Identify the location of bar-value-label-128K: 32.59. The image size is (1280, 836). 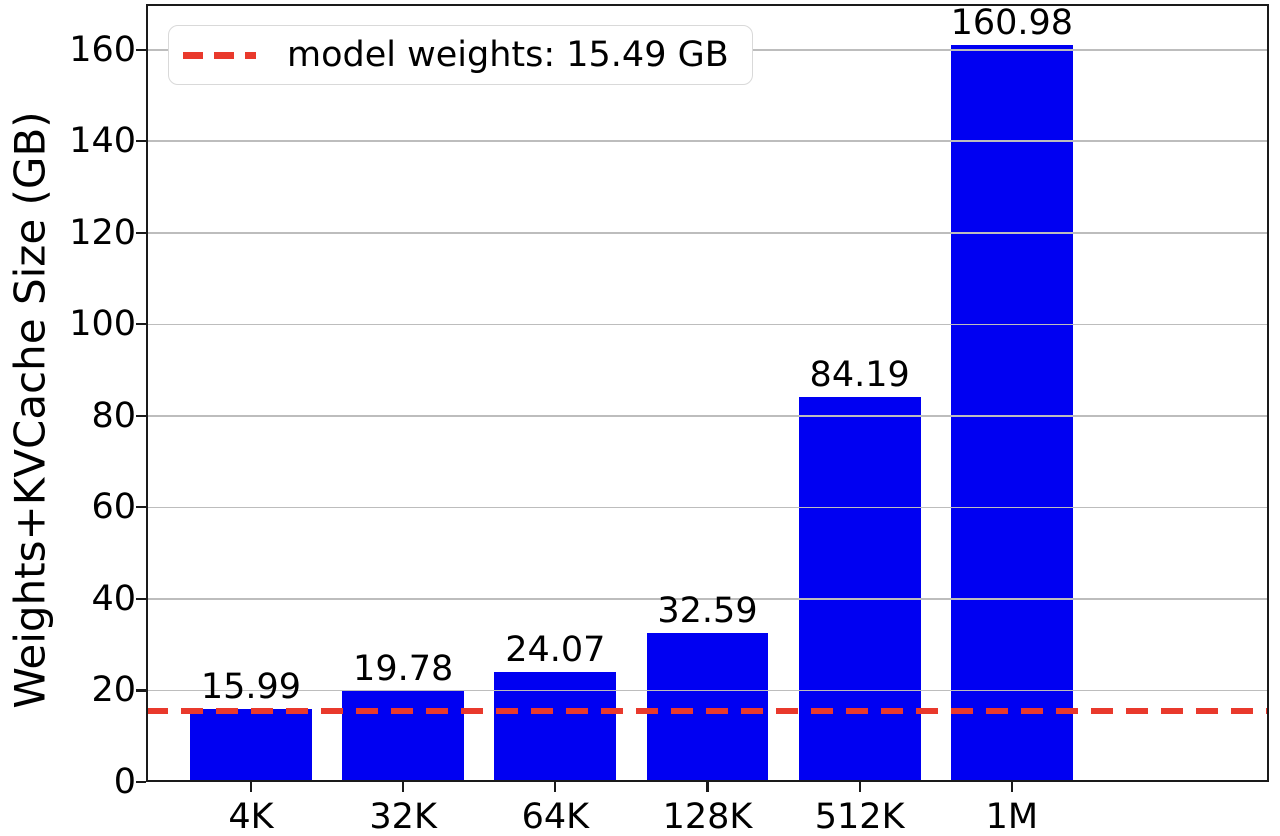
(707, 610).